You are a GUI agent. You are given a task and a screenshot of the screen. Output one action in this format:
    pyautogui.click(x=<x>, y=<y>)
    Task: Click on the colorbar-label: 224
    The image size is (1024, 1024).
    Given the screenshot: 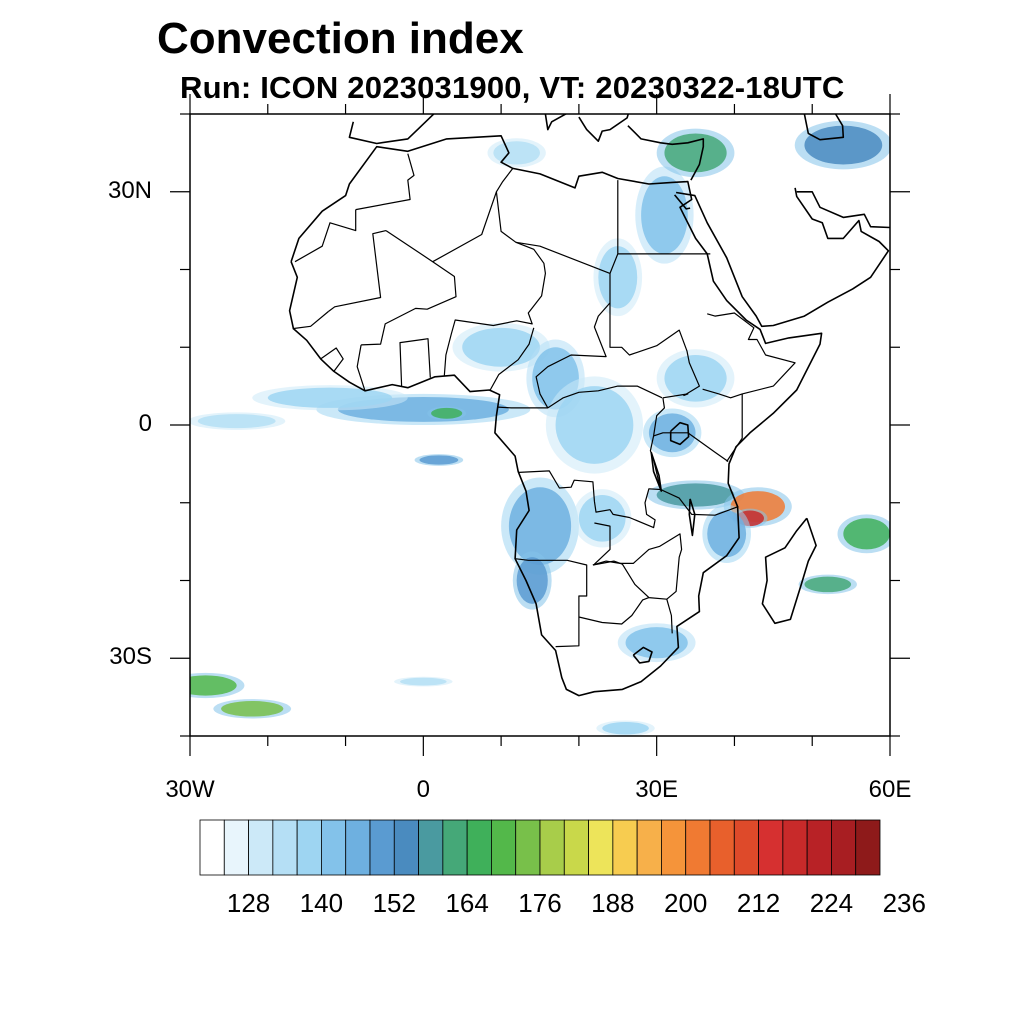 What is the action you would take?
    pyautogui.click(x=831, y=903)
    